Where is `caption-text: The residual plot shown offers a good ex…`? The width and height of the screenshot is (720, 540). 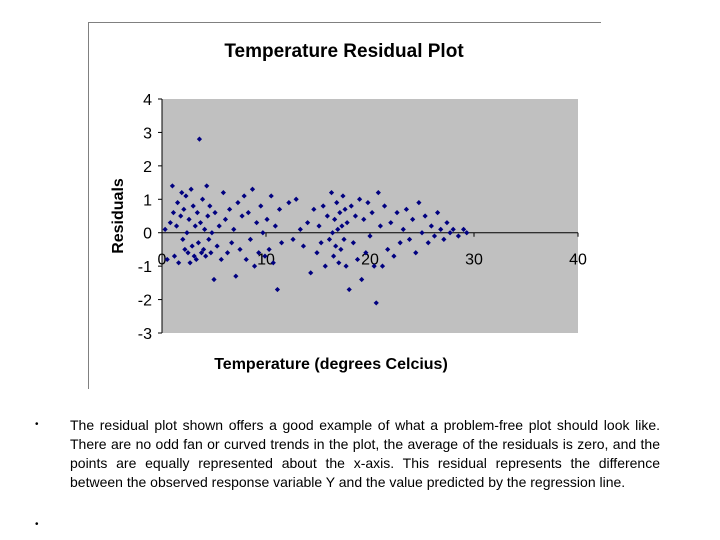
caption-text: The residual plot shown offers a good ex… is located at coordinates (365, 453).